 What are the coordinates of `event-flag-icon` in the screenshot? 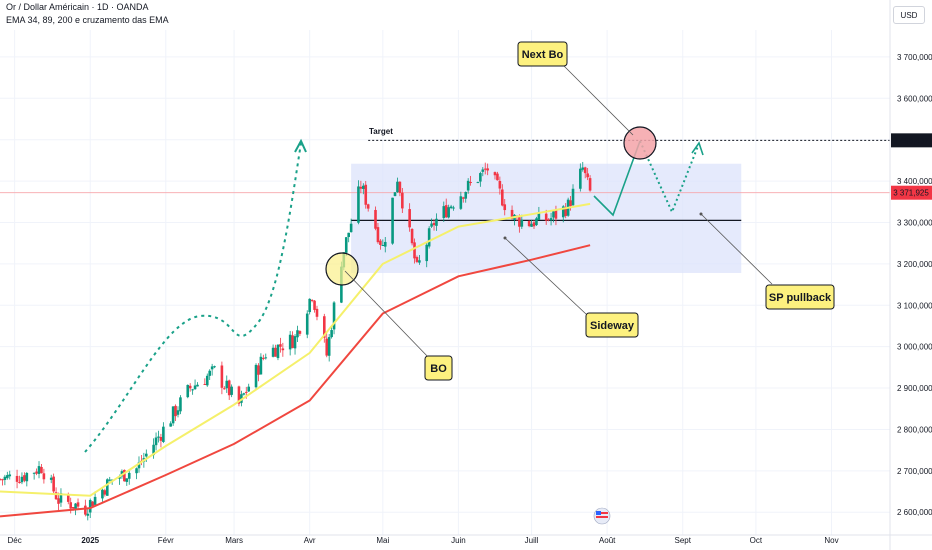 It's located at (602, 516).